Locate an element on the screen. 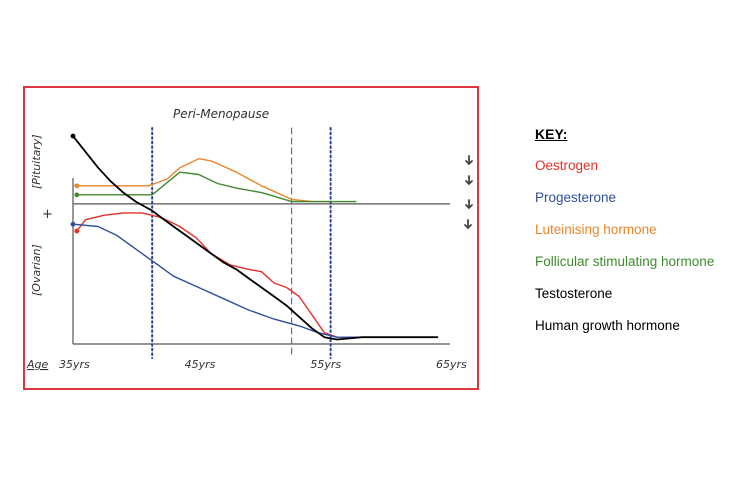 The width and height of the screenshot is (750, 500). key-item: Testosterone is located at coordinates (574, 293).